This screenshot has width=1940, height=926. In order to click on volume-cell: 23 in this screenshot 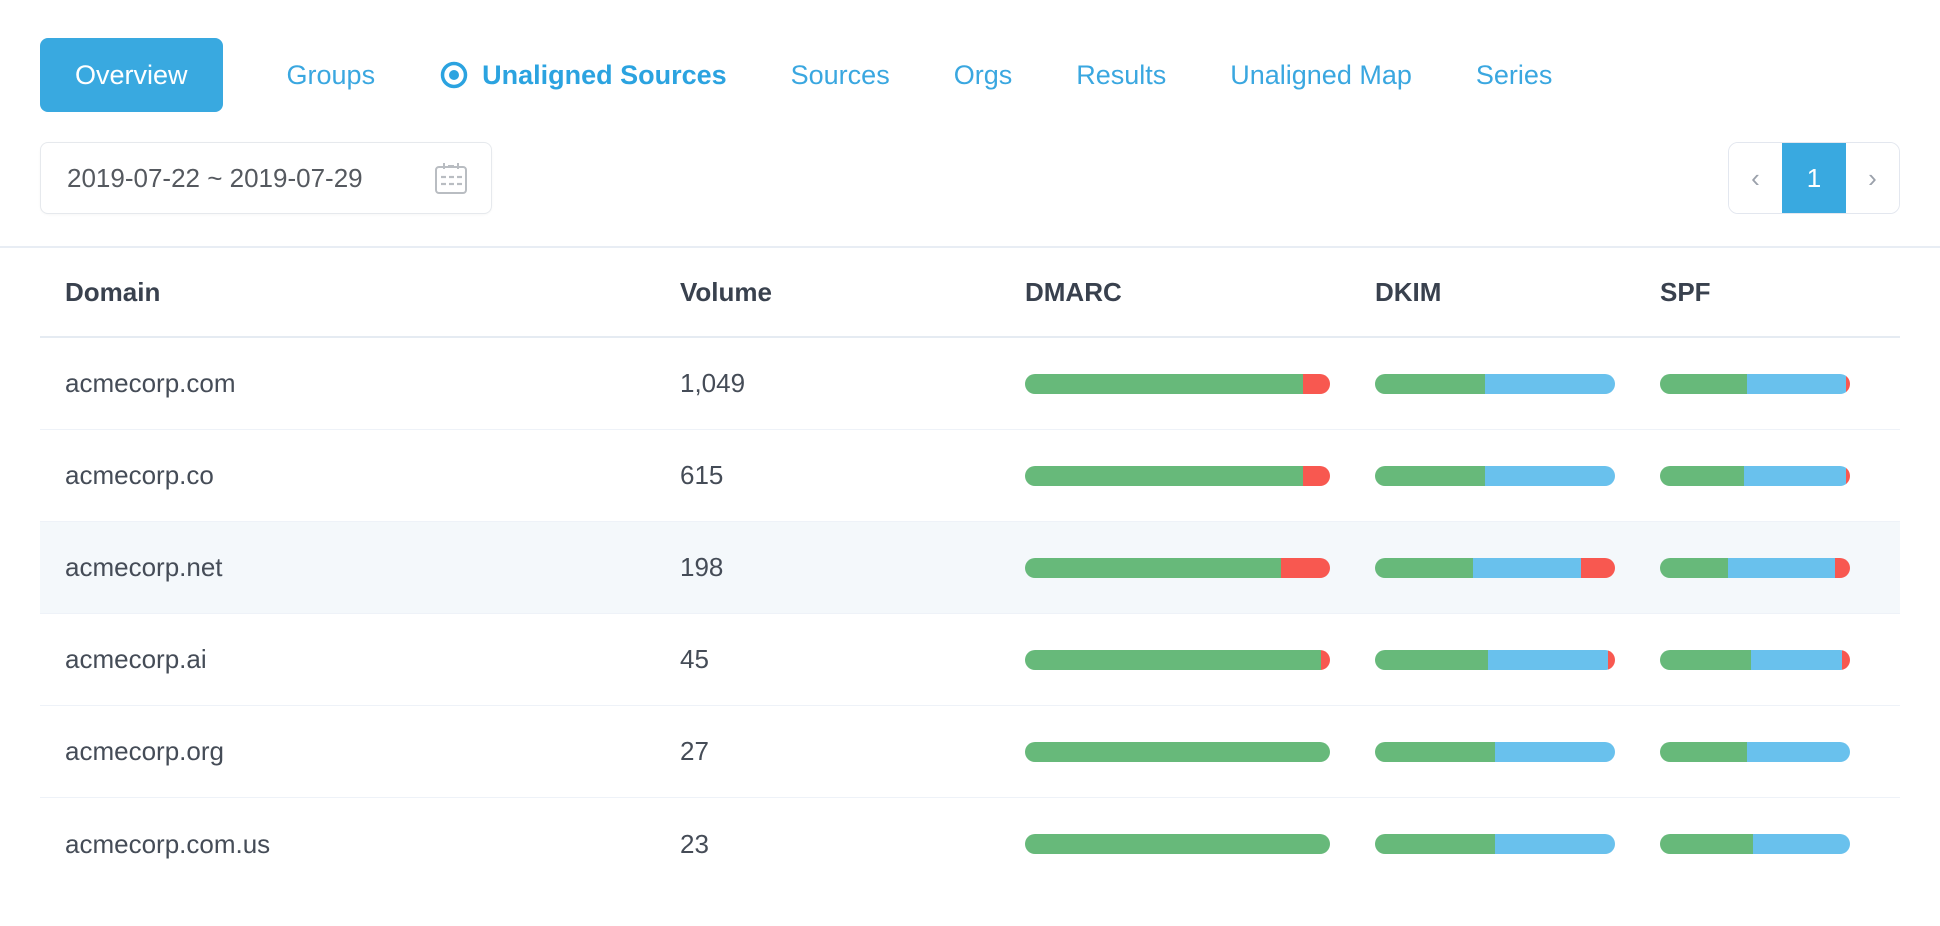, I will do `click(694, 843)`.